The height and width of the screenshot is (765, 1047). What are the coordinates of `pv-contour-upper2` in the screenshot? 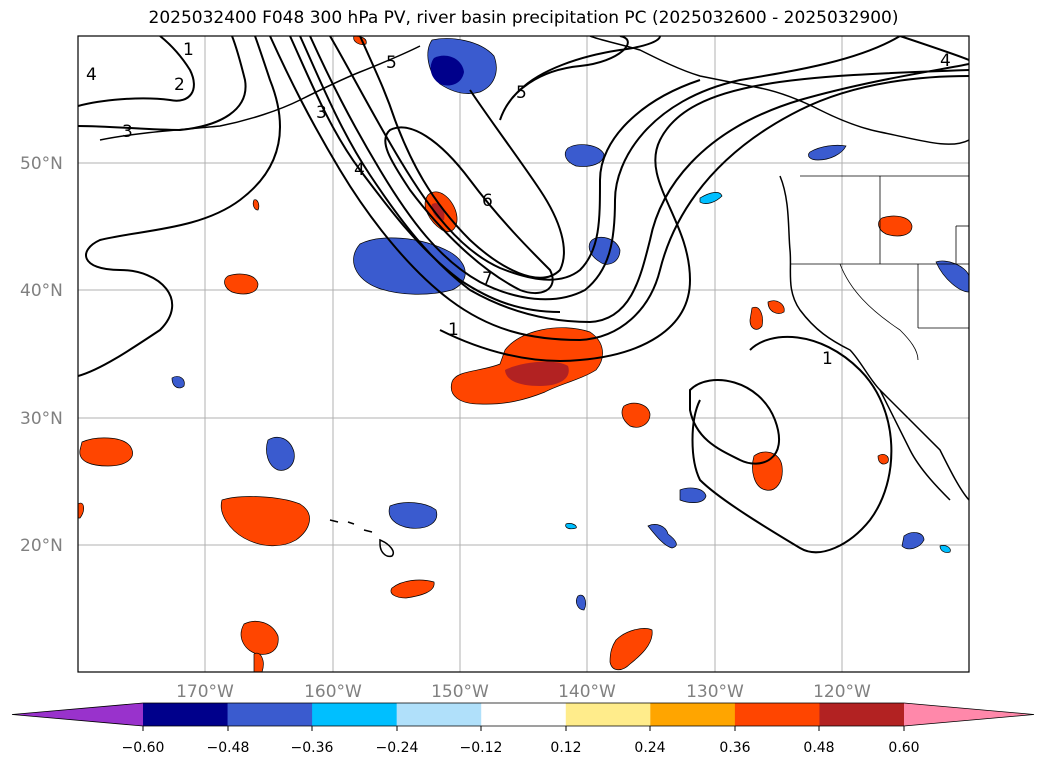 It's located at (590, 63).